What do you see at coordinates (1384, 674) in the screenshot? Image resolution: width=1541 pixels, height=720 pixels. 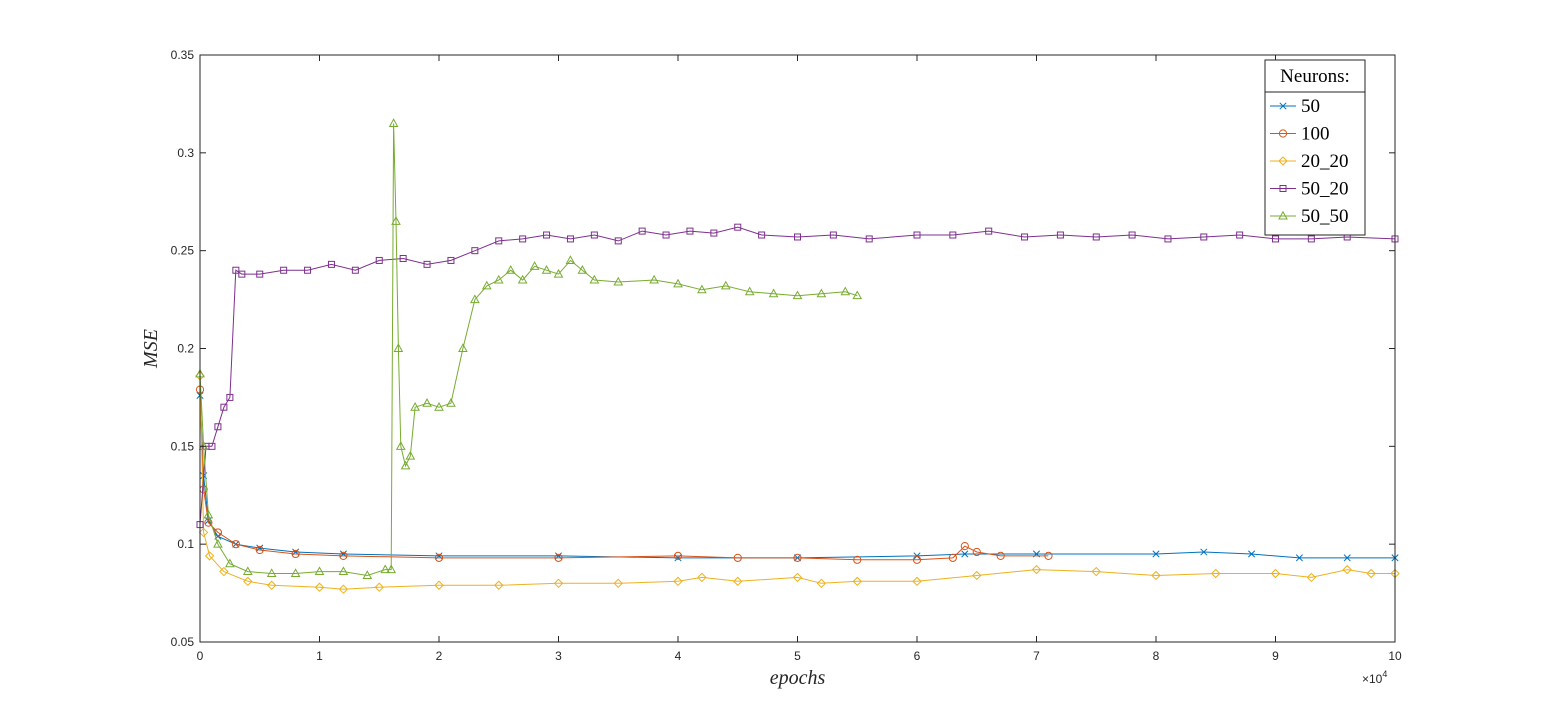 I see `x-multiplier-exponent: 4` at bounding box center [1384, 674].